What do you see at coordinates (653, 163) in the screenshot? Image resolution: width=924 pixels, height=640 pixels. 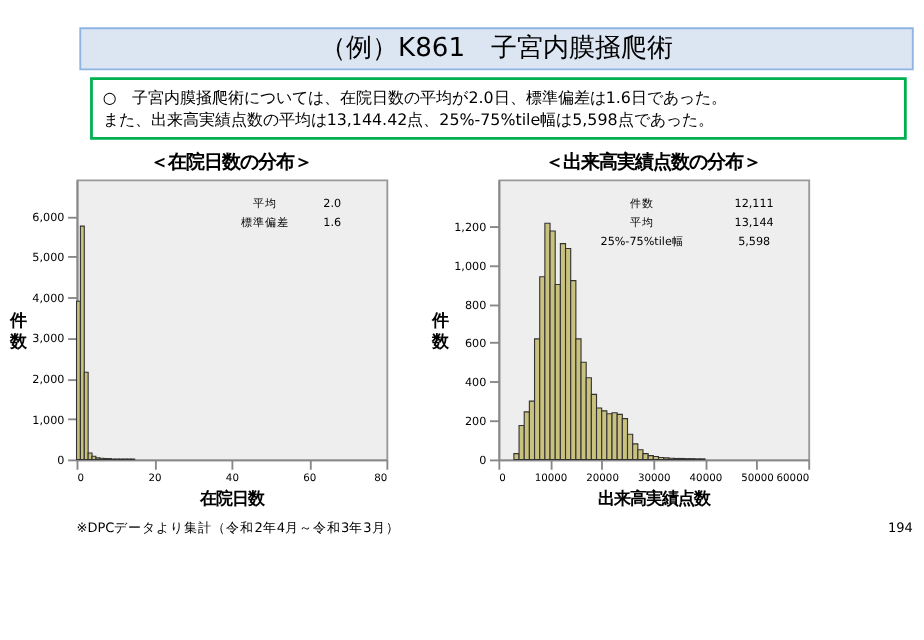 I see `chart-title: ＜出来高実績点数の分布＞` at bounding box center [653, 163].